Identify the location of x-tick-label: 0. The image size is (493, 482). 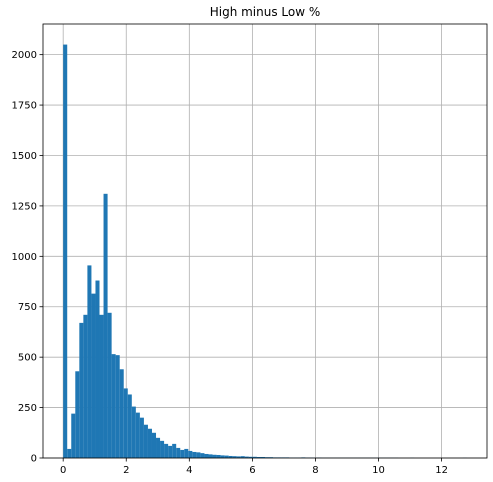
(63, 470).